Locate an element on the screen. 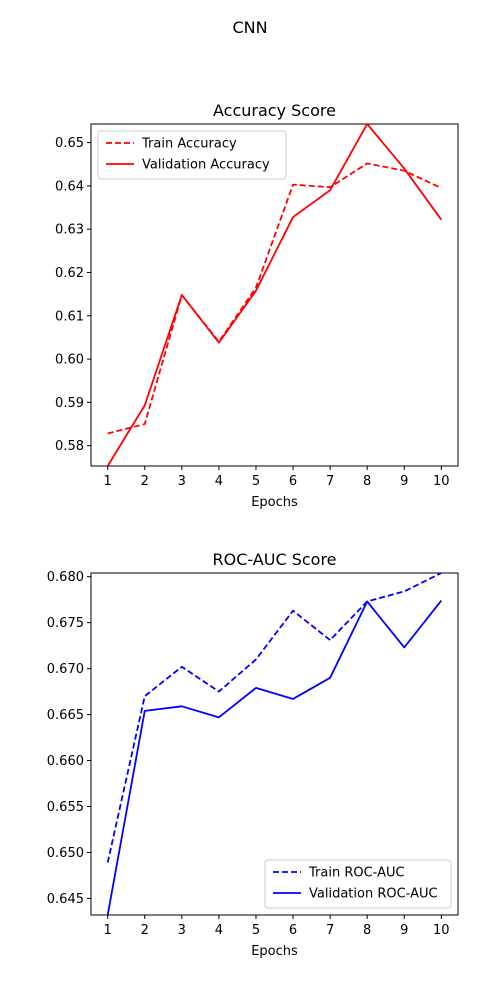 Image resolution: width=500 pixels, height=1000 pixels. y-tick-label: 0.60 is located at coordinates (69, 360).